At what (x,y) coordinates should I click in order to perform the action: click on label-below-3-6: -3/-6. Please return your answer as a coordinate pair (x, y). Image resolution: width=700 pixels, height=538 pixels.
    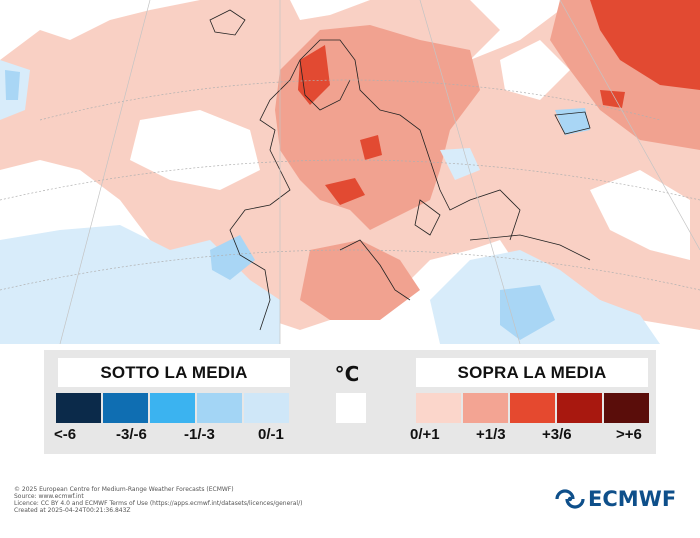
    Looking at the image, I should click on (131, 434).